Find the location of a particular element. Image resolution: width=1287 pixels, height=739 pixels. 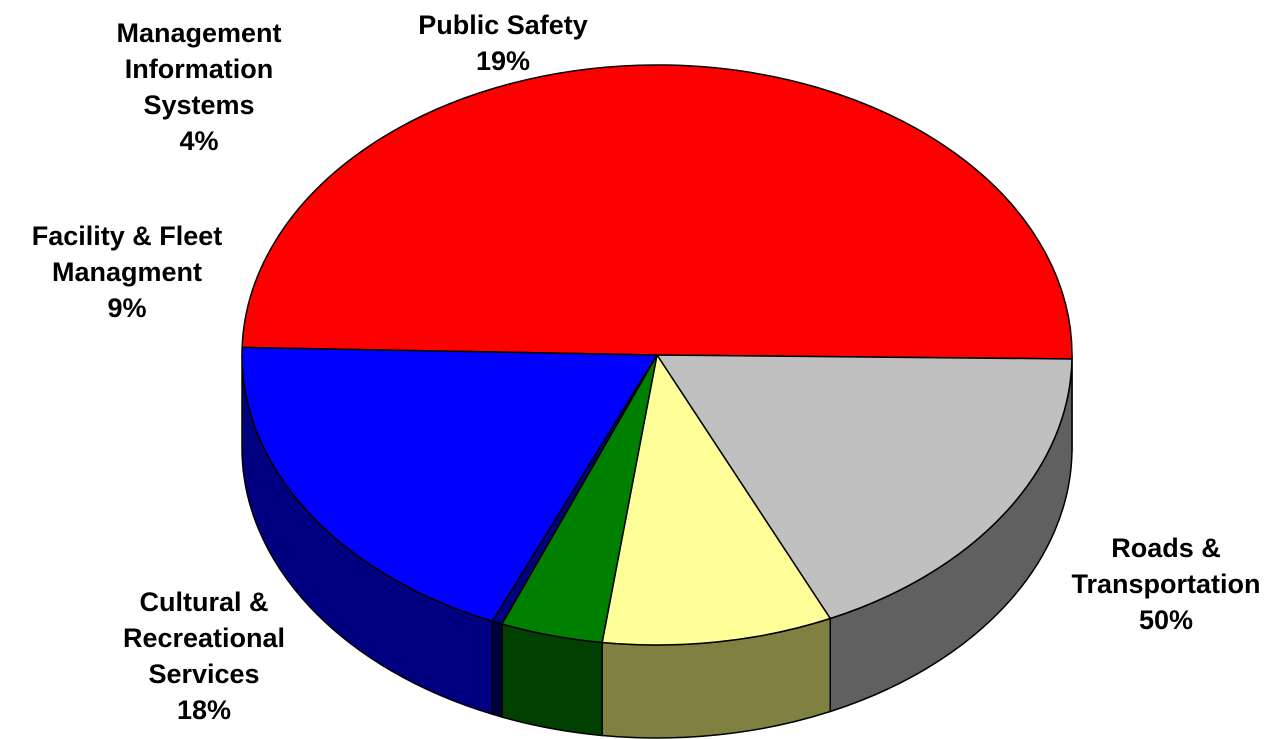

pie-slice-cultural-recreational-services is located at coordinates (864, 487).